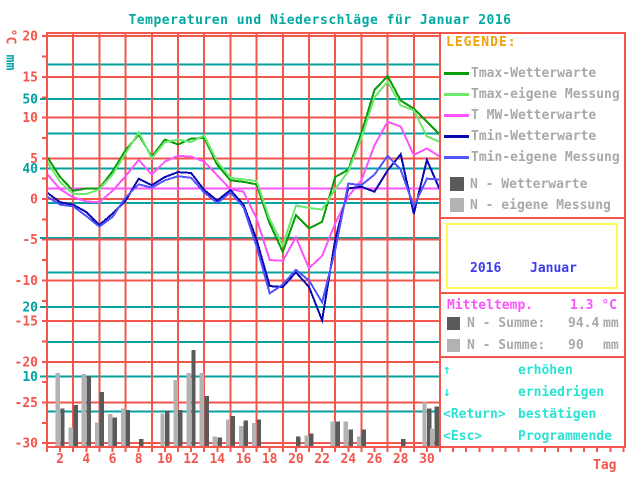 The height and width of the screenshot is (480, 640). I want to click on return-key-label: <Return>, so click(474, 414).